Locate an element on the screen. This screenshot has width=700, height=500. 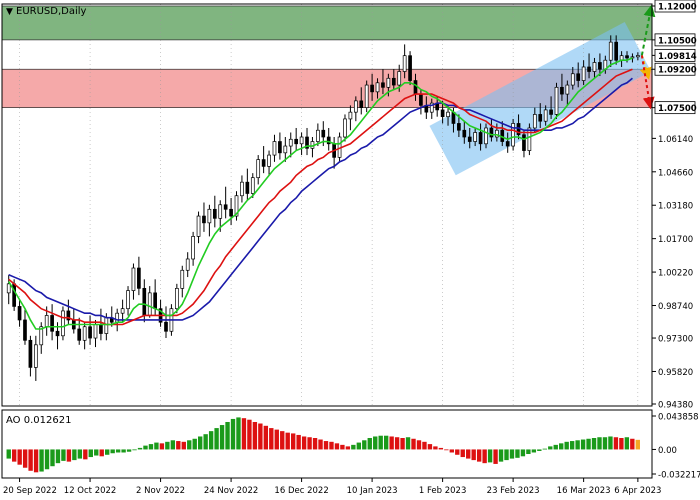
ao-y-tick-label: 0.043858 is located at coordinates (678, 418).